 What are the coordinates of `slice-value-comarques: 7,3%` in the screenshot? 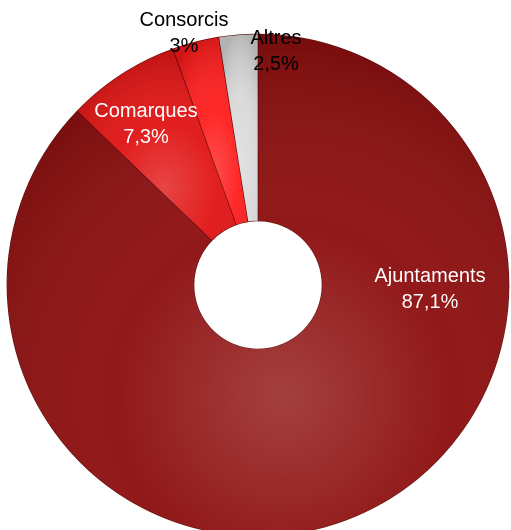 It's located at (146, 137).